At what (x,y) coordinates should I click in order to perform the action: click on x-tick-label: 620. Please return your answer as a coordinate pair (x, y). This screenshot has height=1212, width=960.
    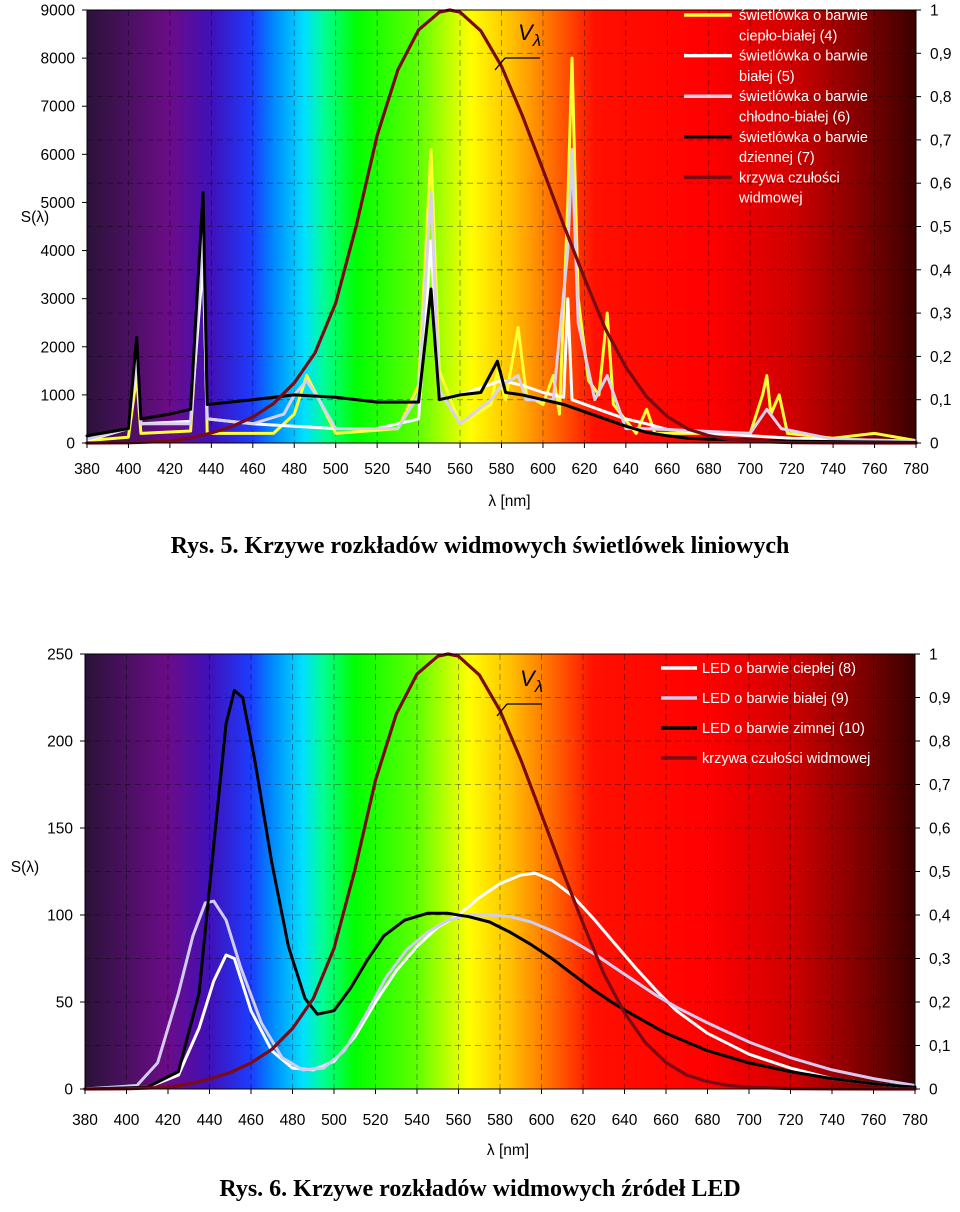
    Looking at the image, I should click on (584, 469).